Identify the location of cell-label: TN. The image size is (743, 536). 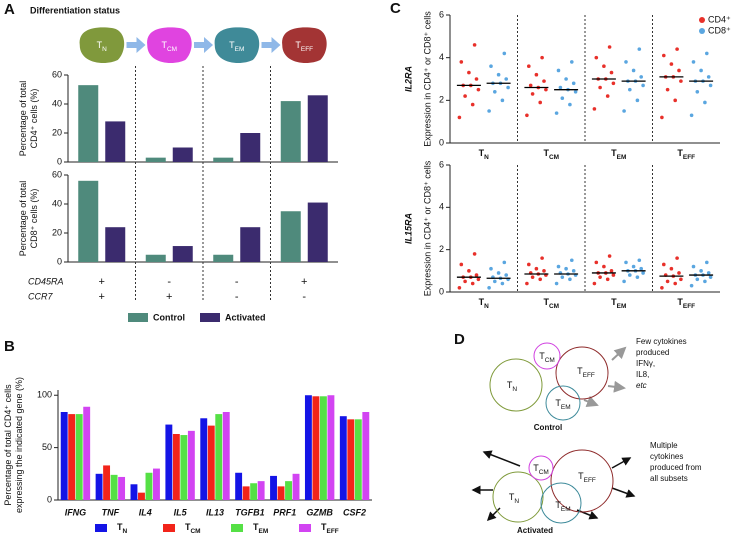
(512, 386).